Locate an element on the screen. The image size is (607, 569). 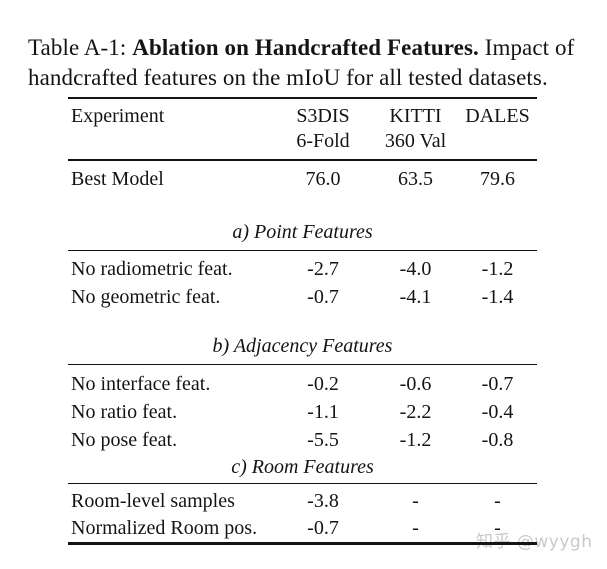
section-a-rule is located at coordinates (302, 250).